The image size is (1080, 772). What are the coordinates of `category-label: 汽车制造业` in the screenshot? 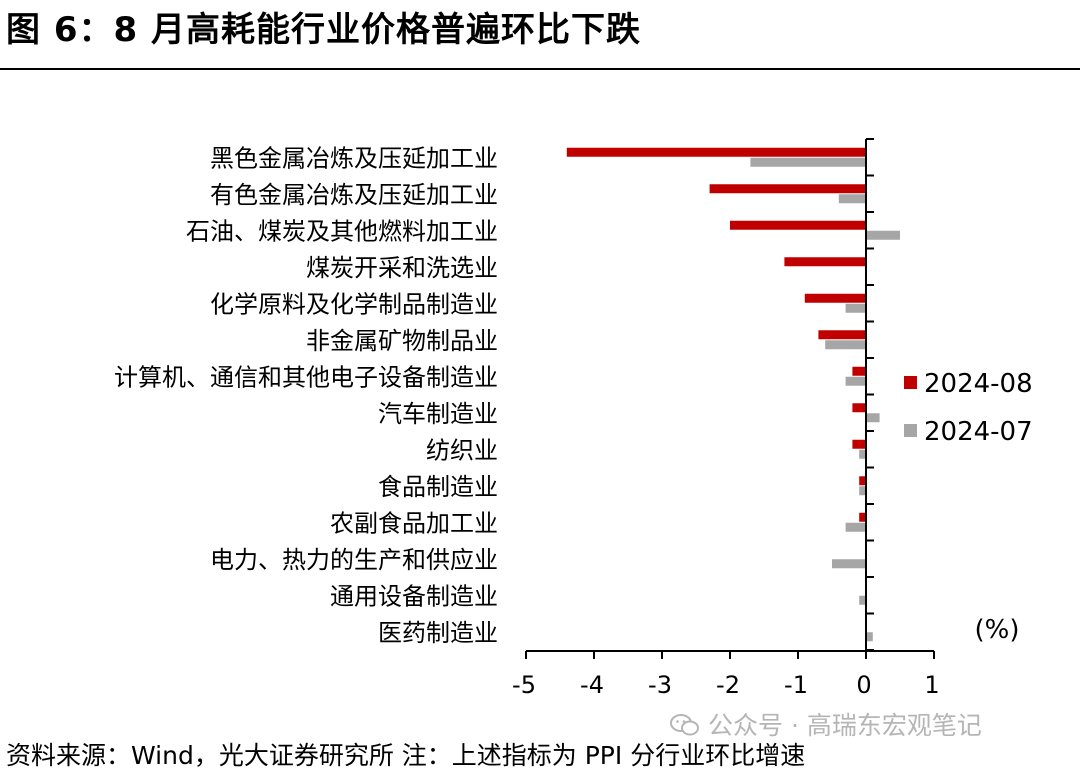 It's located at (438, 414).